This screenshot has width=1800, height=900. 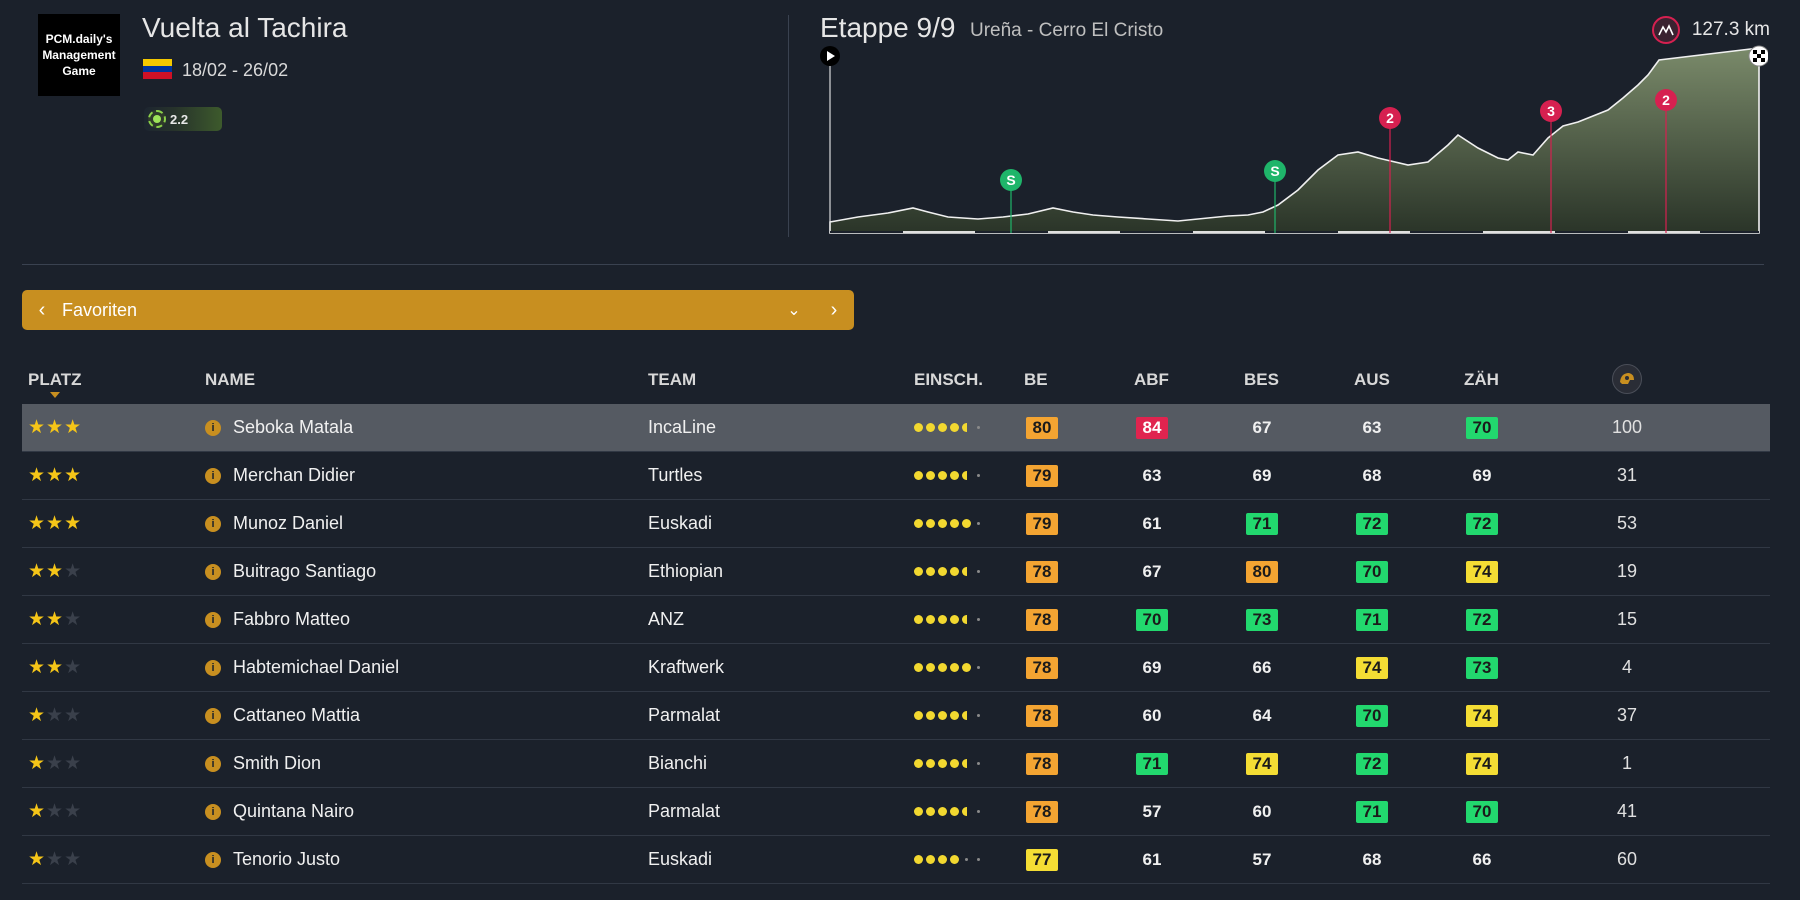 What do you see at coordinates (678, 763) in the screenshot?
I see `team-name: Bianchi` at bounding box center [678, 763].